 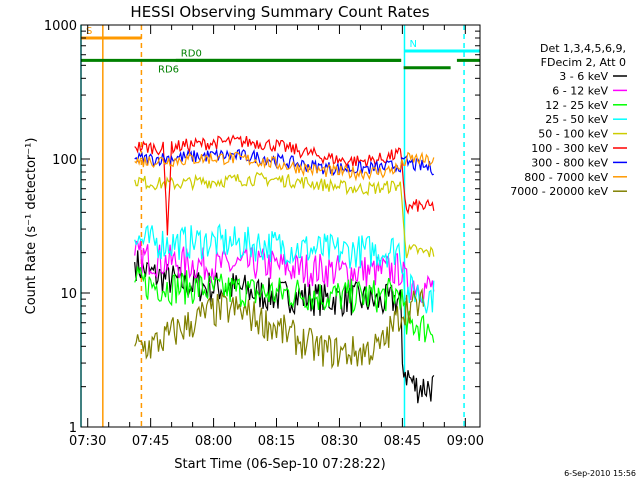 I want to click on legend-header-0: Det 1,3,4,5,6,9,, so click(x=583, y=48).